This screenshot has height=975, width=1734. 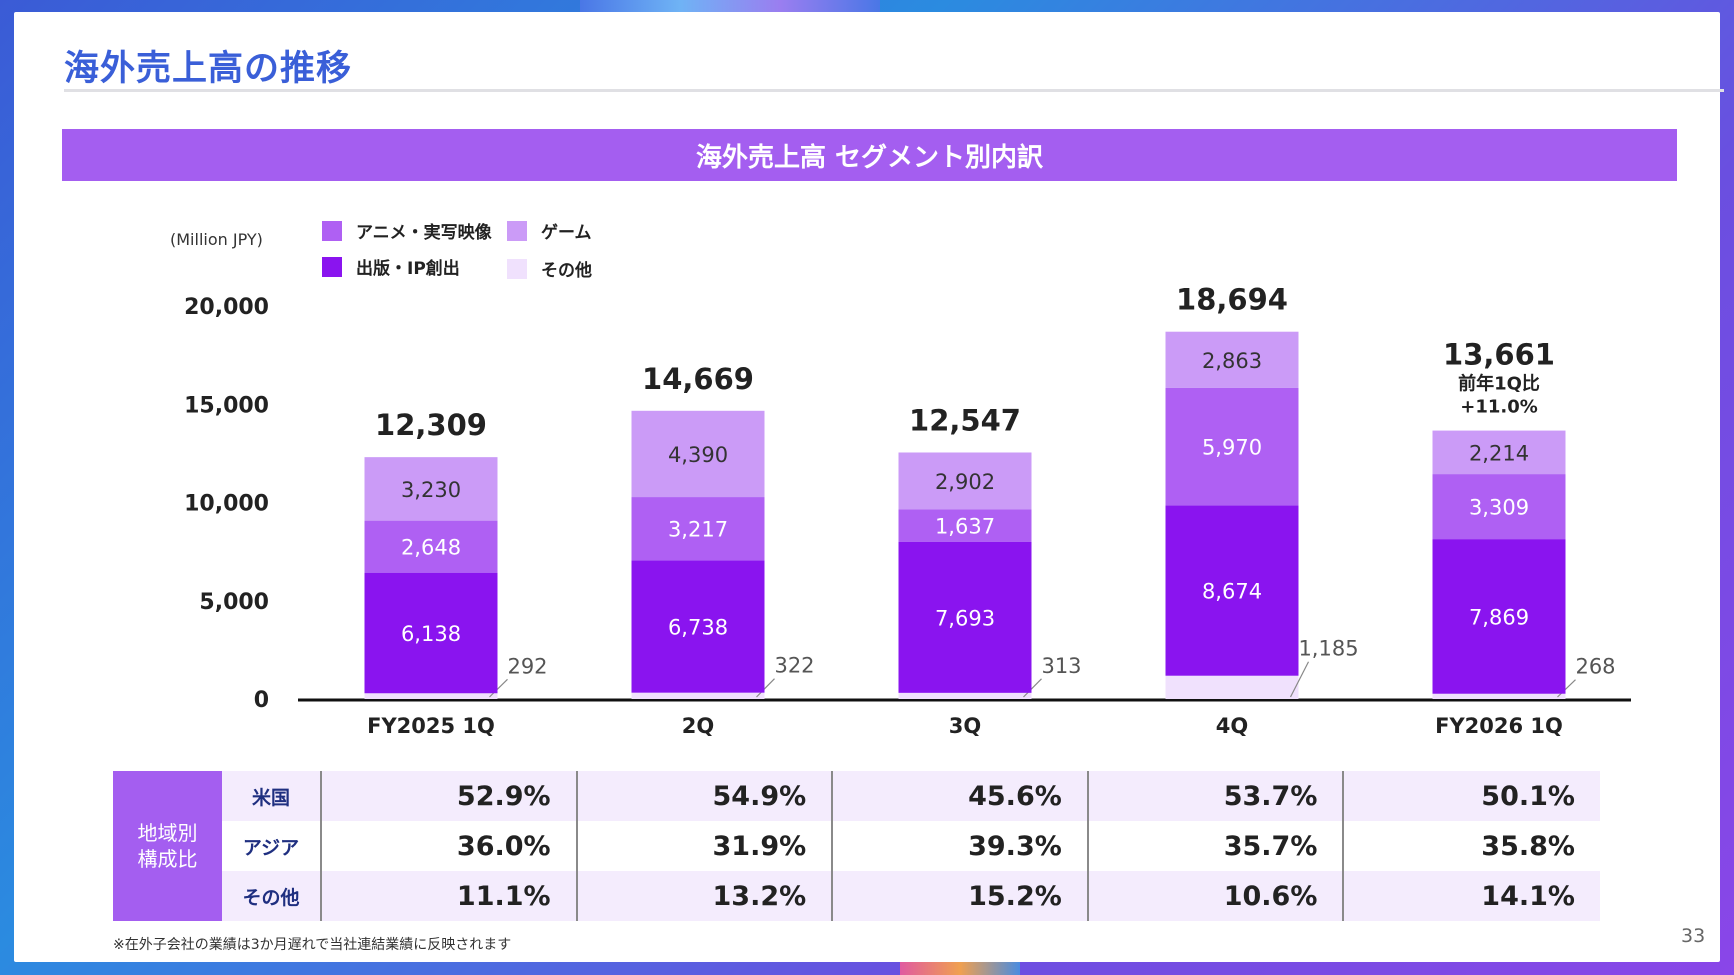 What do you see at coordinates (1061, 666) in the screenshot?
I see `data-label: 313` at bounding box center [1061, 666].